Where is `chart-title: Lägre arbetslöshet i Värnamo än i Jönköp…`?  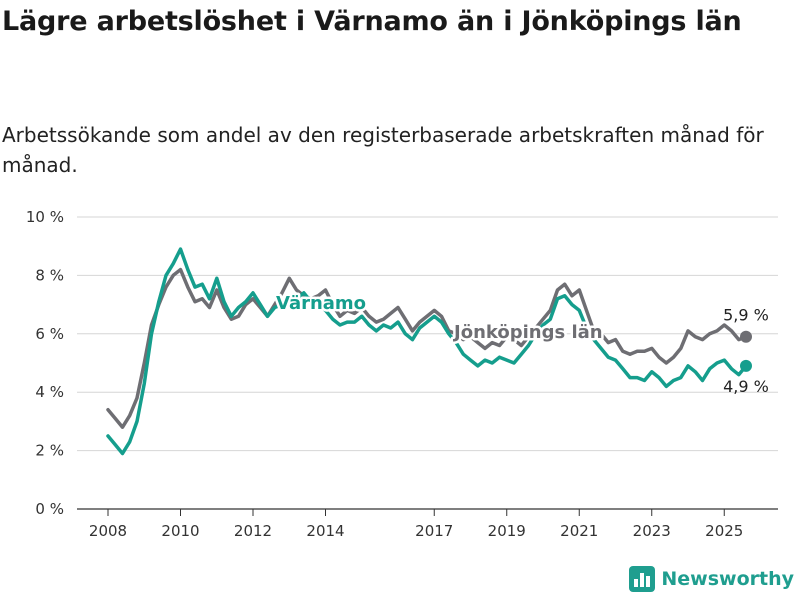
chart-title: Lägre arbetslöshet i Värnamo än i Jönköp… is located at coordinates (372, 21).